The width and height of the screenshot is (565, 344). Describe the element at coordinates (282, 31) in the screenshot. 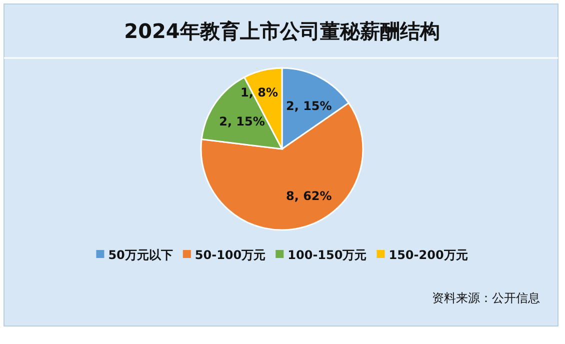

I see `chart-title: 2024年教育上市公司董秘薪酬结构` at that location.